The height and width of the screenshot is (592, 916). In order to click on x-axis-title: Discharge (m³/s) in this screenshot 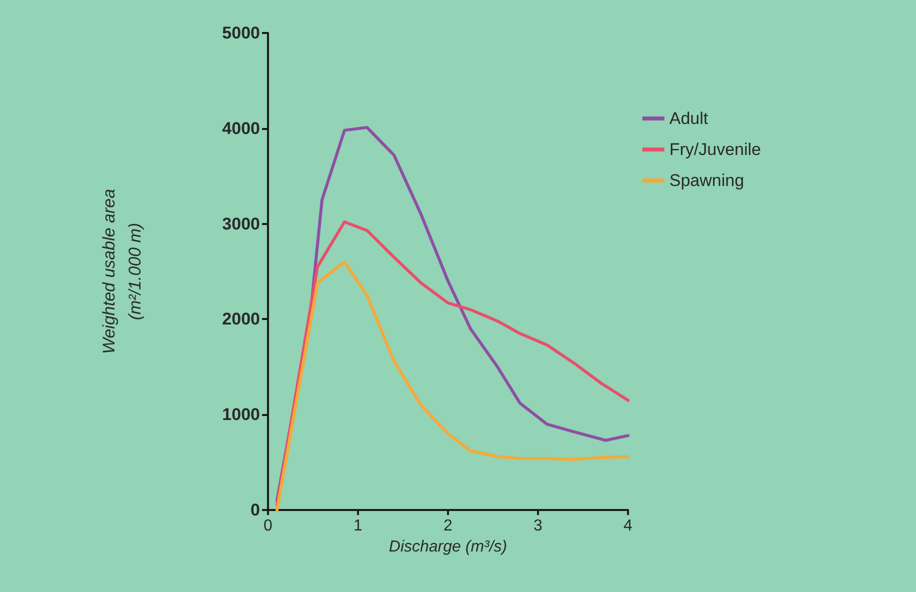, I will do `click(448, 547)`.